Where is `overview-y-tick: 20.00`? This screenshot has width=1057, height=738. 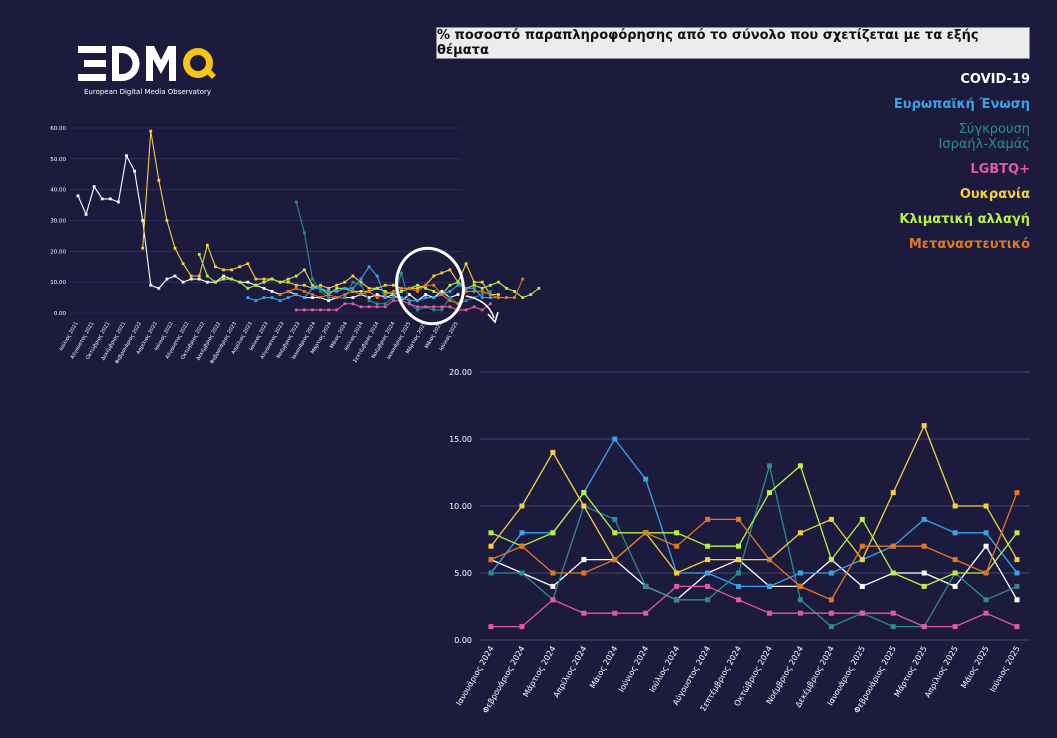 overview-y-tick: 20.00 is located at coordinates (58, 252).